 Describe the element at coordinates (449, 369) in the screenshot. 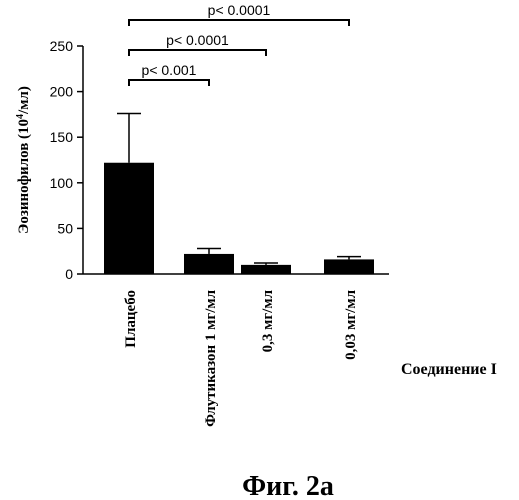

I see `group-label: Соединение I` at that location.